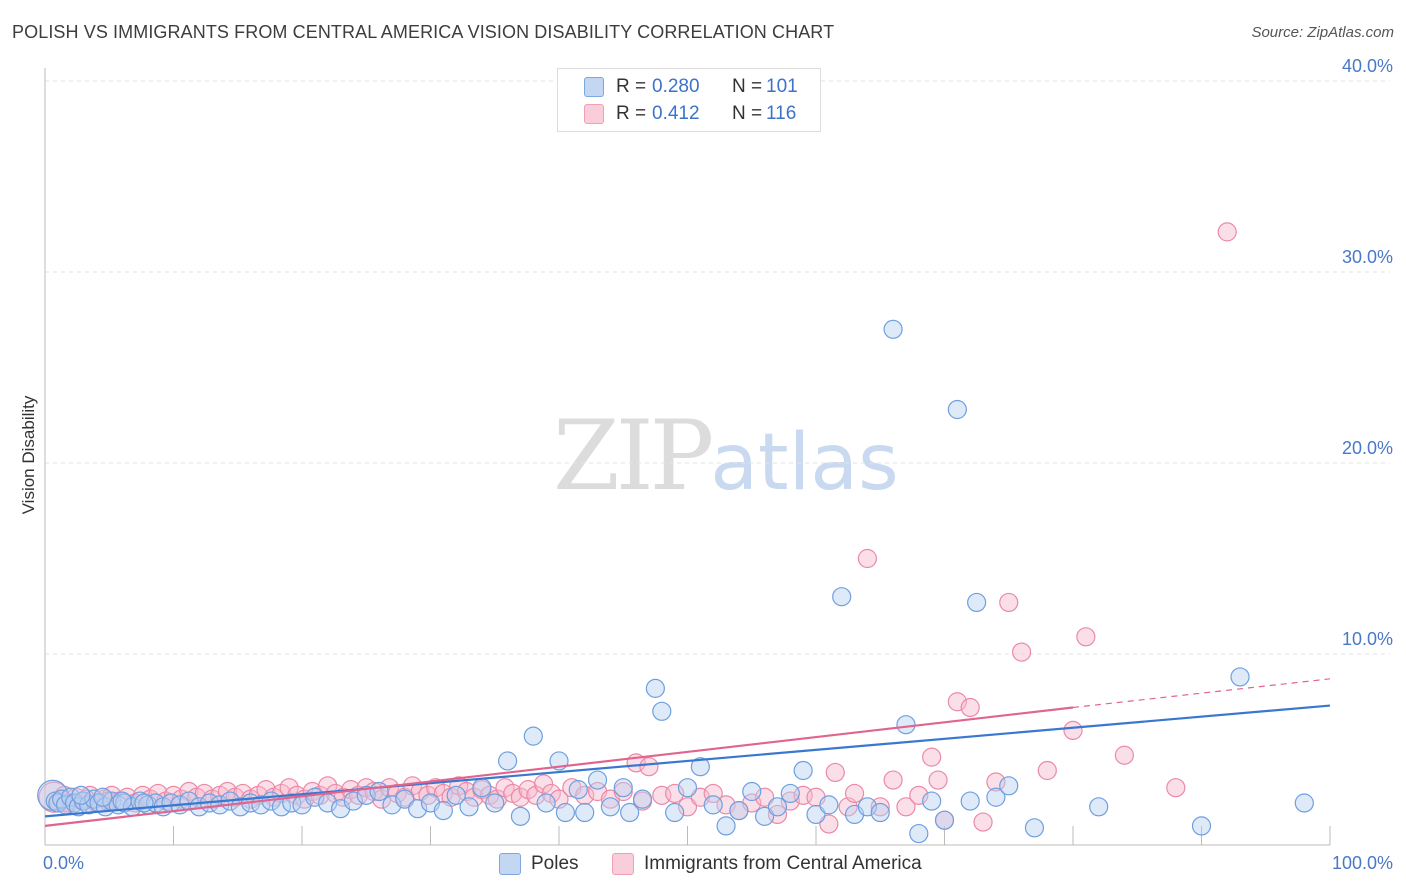 Image resolution: width=1406 pixels, height=892 pixels. What do you see at coordinates (747, 86) in the screenshot?
I see `legend-n-label: N =` at bounding box center [747, 86].